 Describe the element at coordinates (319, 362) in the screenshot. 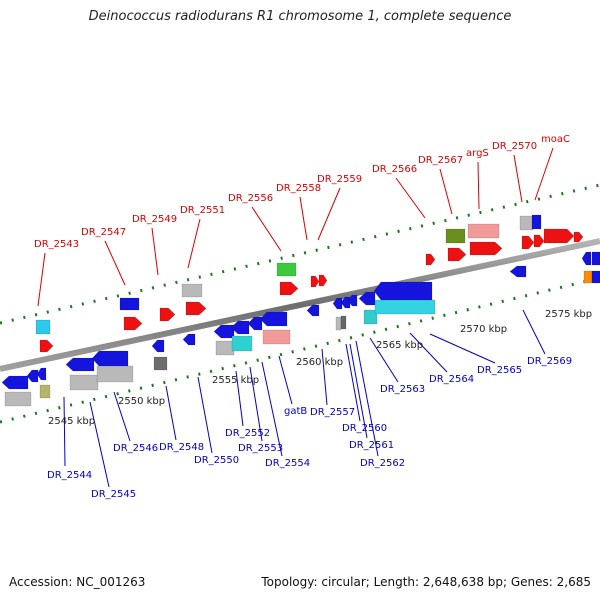

I see `scale-label: 2560 kbp` at that location.